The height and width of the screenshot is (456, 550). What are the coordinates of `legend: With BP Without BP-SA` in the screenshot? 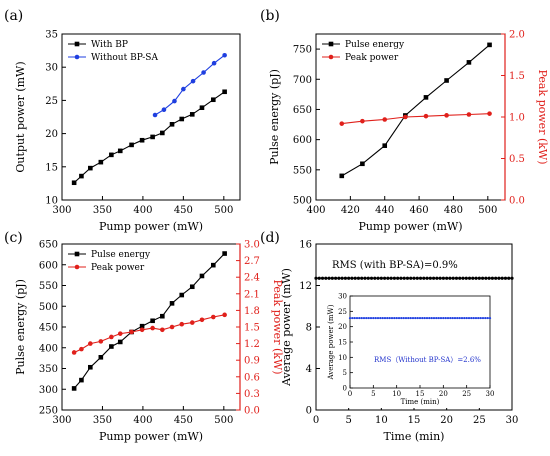 It's located at (113, 51).